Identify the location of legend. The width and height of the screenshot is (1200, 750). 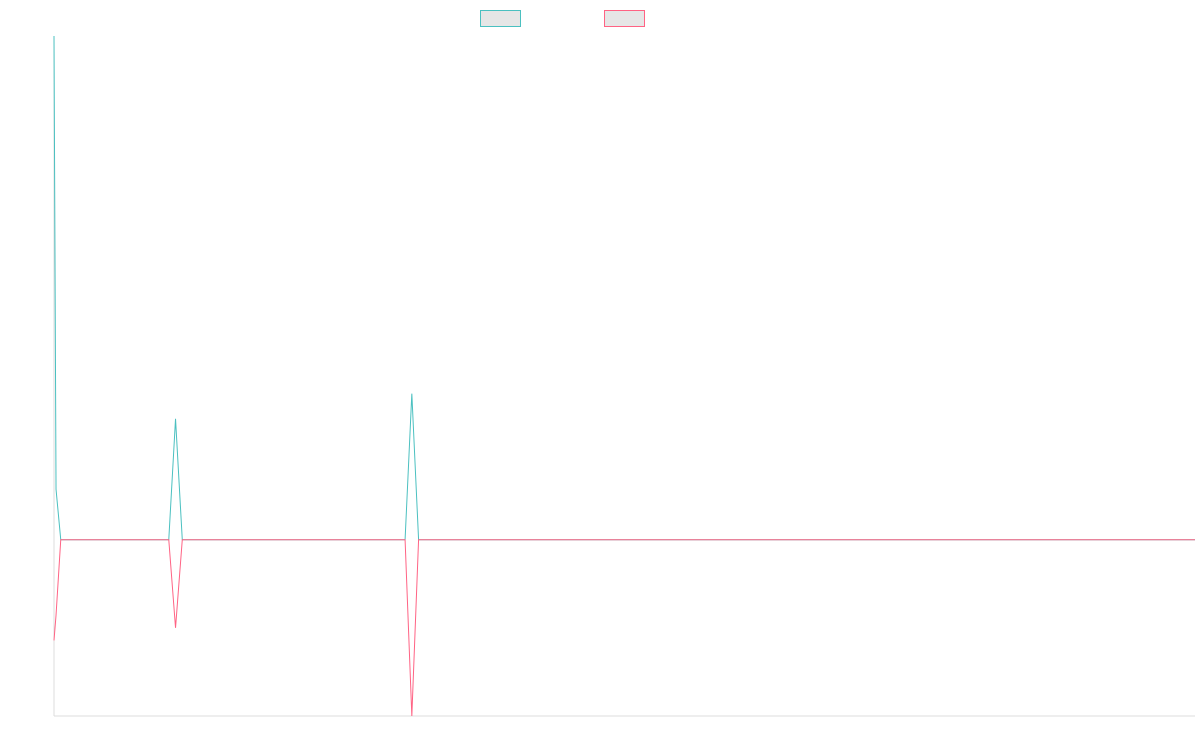
(562, 18).